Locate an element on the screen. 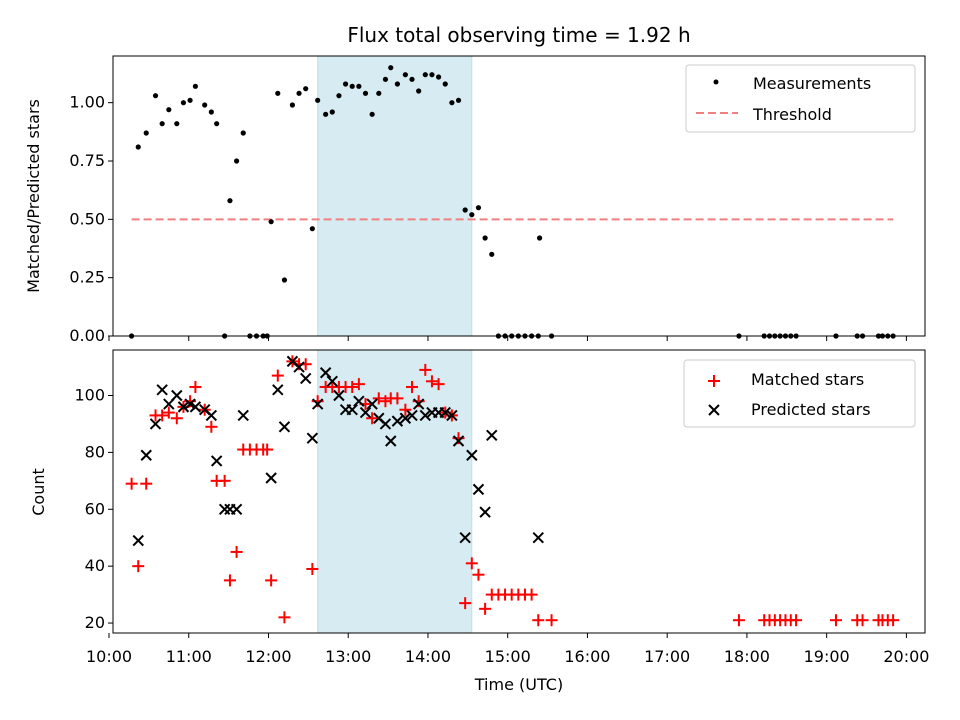 The width and height of the screenshot is (960, 720). legend-box is located at coordinates (799, 393).